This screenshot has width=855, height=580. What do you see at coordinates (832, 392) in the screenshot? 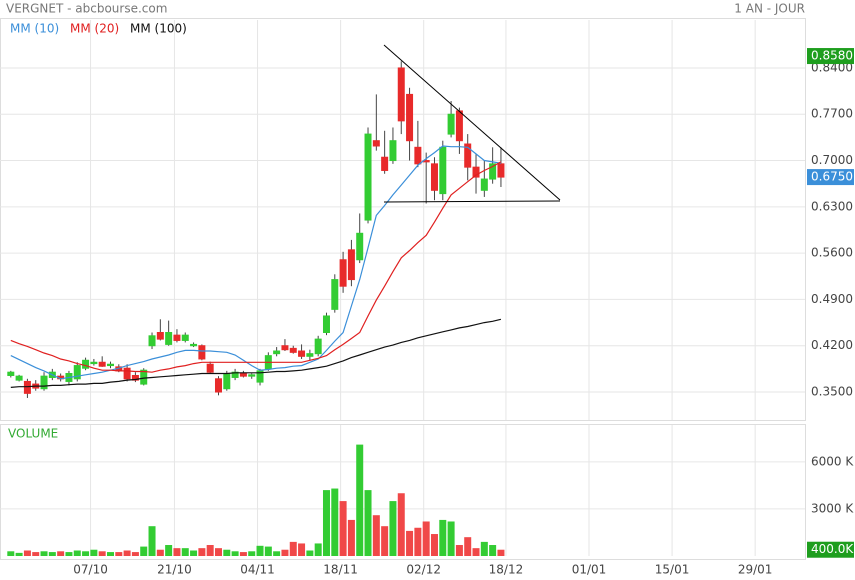
I see `y-tick-label: 0.3500` at bounding box center [832, 392].